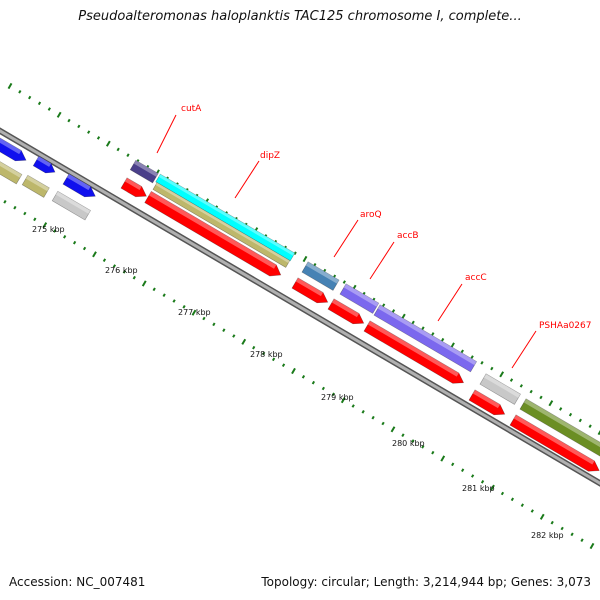 This screenshot has width=600, height=600. Describe the element at coordinates (425, 338) in the screenshot. I see `accC-gene` at that location.